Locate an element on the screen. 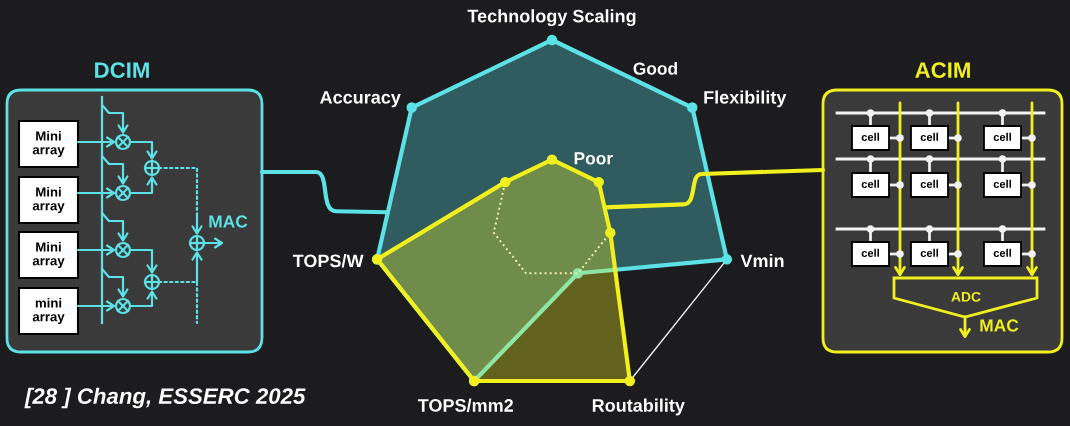 The height and width of the screenshot is (426, 1070). spoke-label: TOPS/W is located at coordinates (328, 261).